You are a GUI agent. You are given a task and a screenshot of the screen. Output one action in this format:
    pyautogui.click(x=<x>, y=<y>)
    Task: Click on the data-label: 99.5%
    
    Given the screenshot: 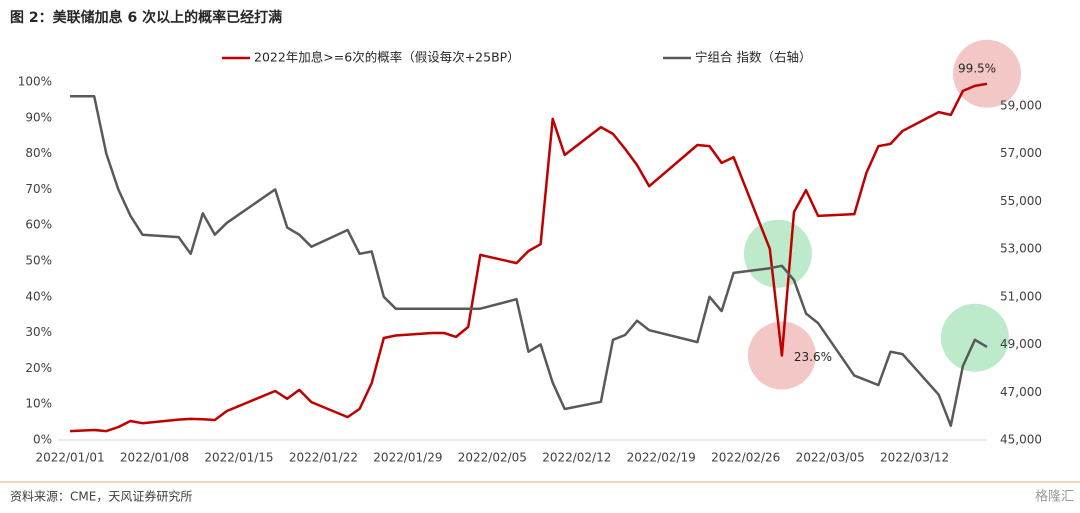 What is the action you would take?
    pyautogui.click(x=977, y=68)
    